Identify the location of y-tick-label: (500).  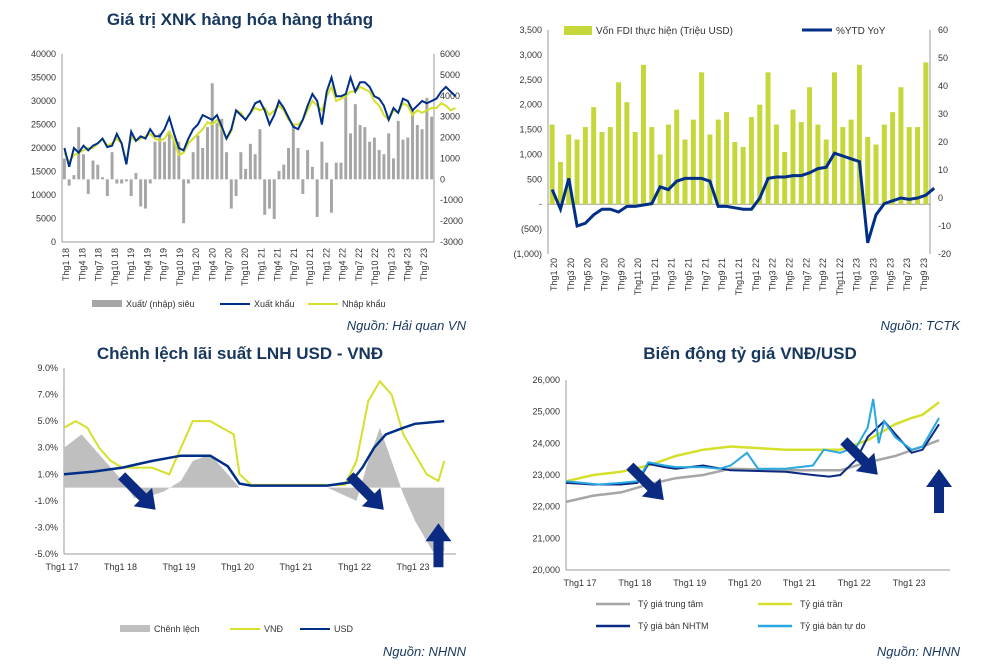
(531, 229).